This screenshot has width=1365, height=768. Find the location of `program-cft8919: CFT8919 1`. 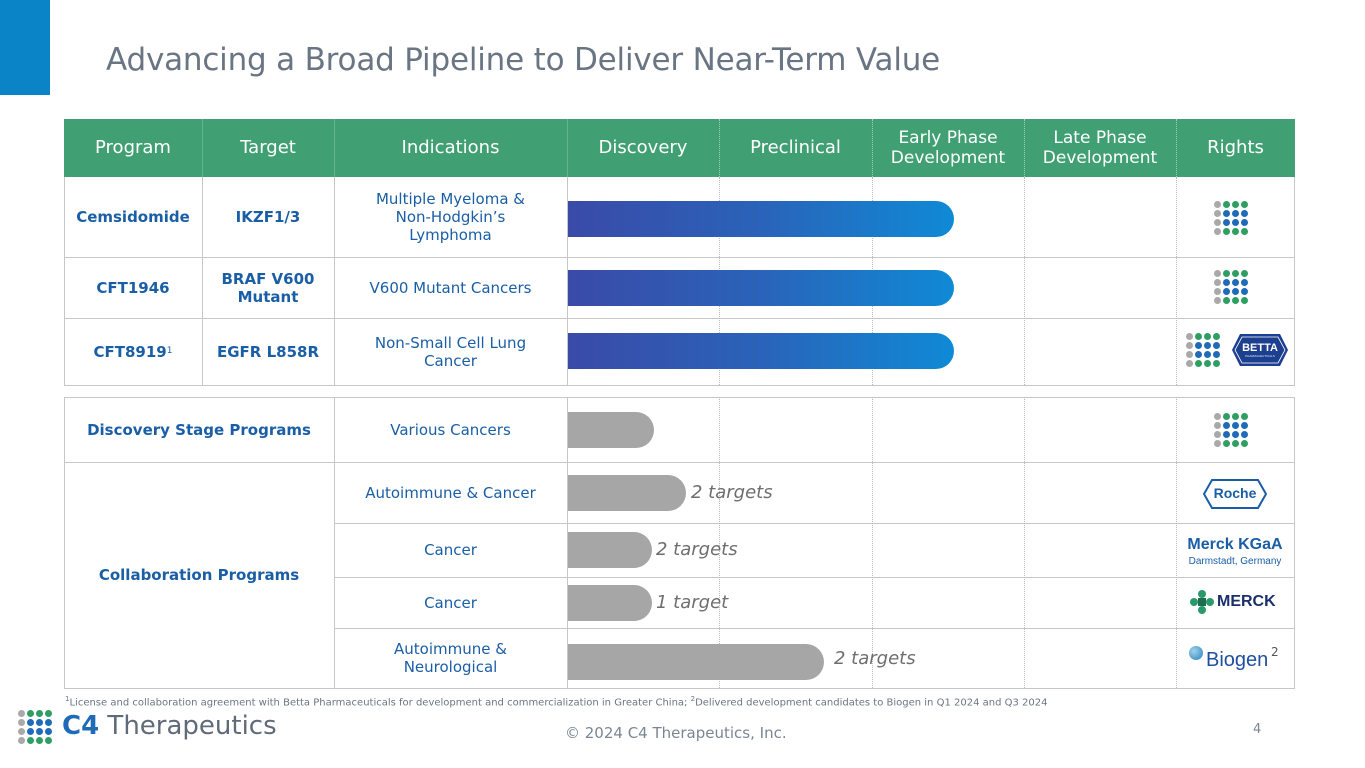

program-cft8919: CFT8919 1 is located at coordinates (133, 351).